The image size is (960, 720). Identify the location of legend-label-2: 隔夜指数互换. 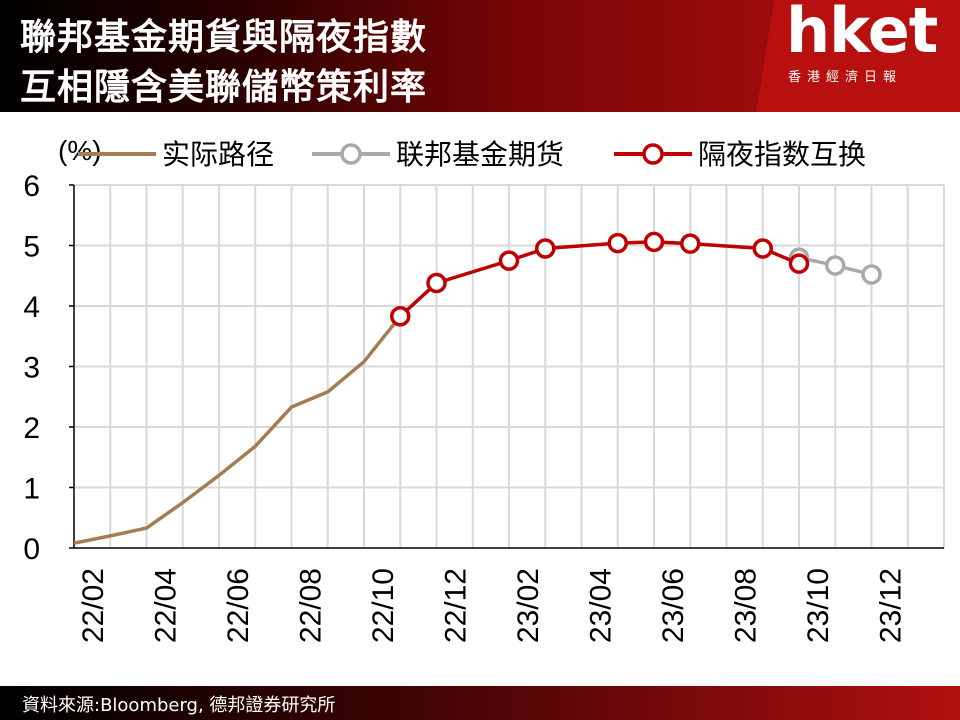
(782, 154).